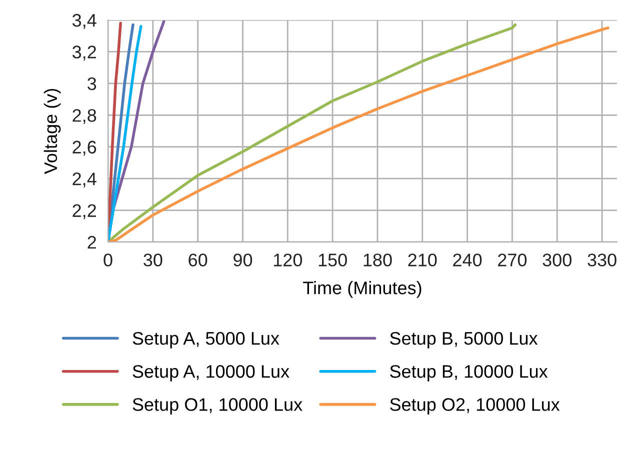 This screenshot has width=634, height=459. Describe the element at coordinates (469, 373) in the screenshot. I see `legend-label: Setup B, 10000 Lux` at that location.